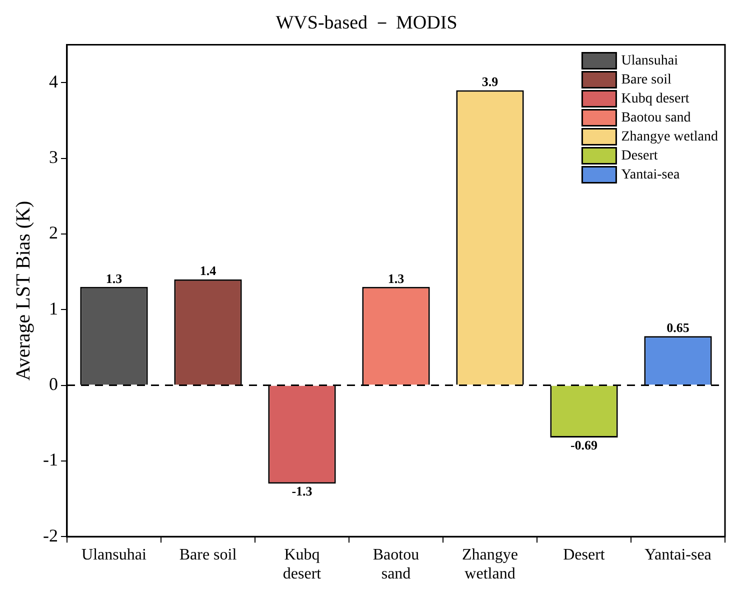 This screenshot has width=741, height=595. What do you see at coordinates (655, 98) in the screenshot?
I see `legend-label: Kubq desert` at bounding box center [655, 98].